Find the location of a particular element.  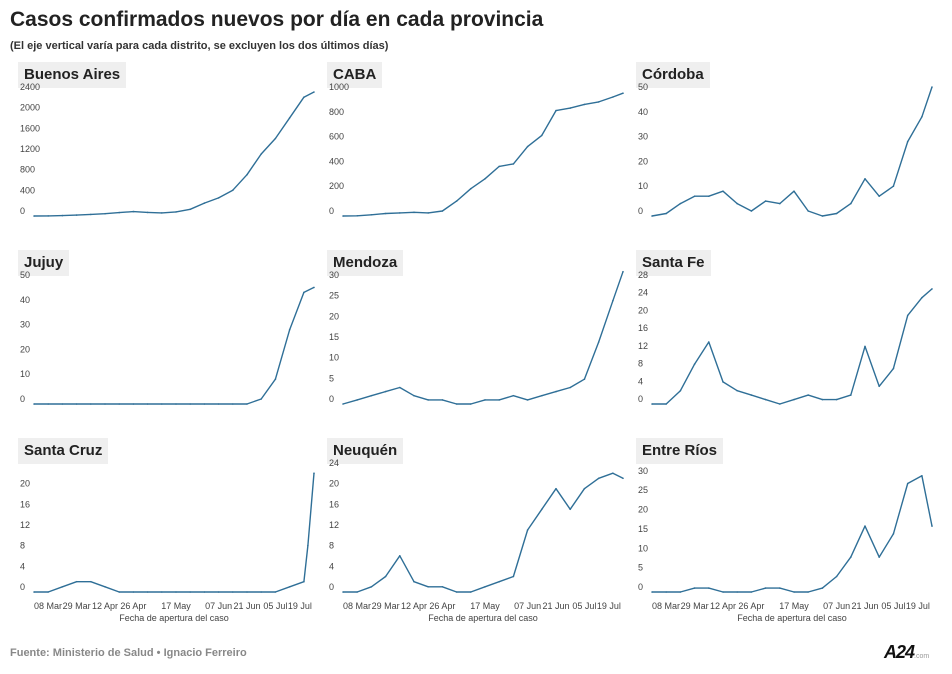

x-axis-label: Fecha de apertura del caso is located at coordinates (483, 618).